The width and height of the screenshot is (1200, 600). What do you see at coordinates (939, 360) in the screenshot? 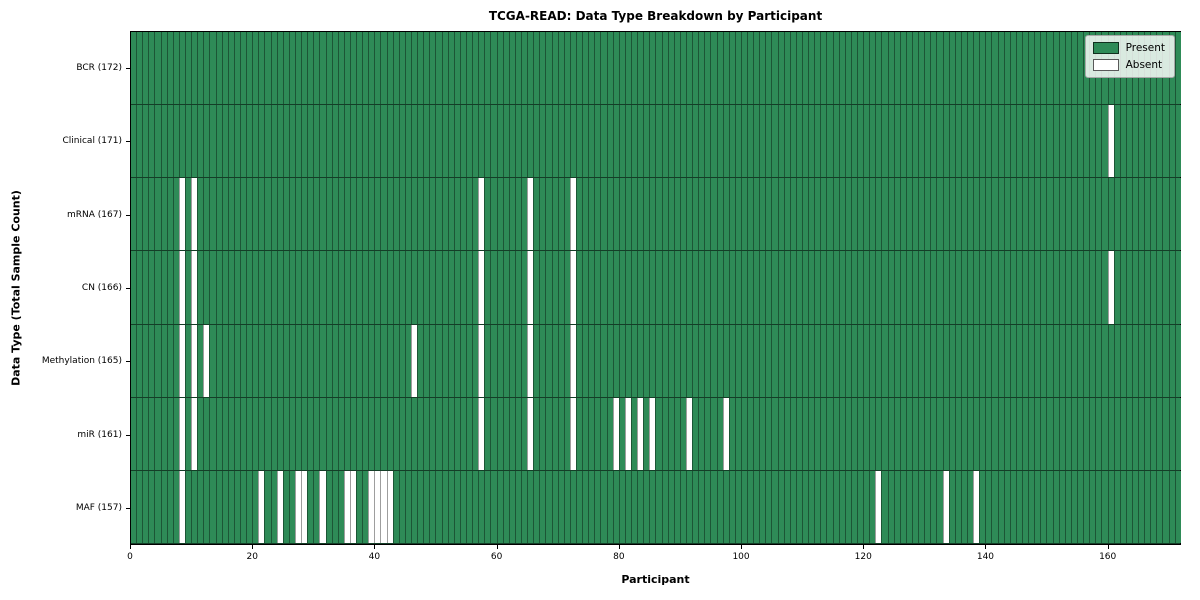
I see `cell-Methylation-p132` at bounding box center [939, 360].